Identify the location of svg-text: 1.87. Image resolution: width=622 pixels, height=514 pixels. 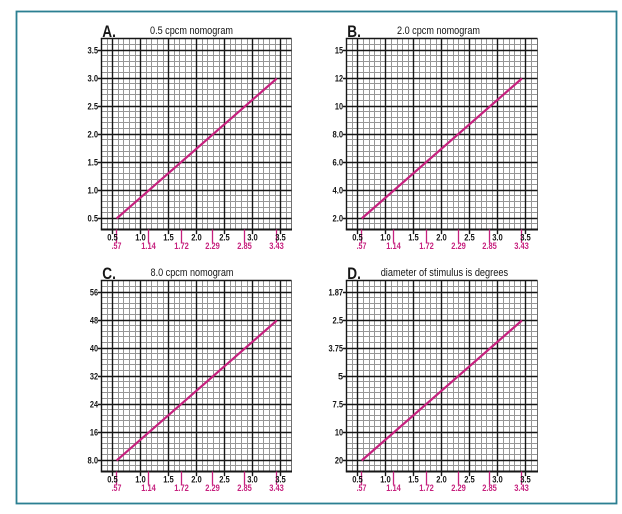
(336, 293).